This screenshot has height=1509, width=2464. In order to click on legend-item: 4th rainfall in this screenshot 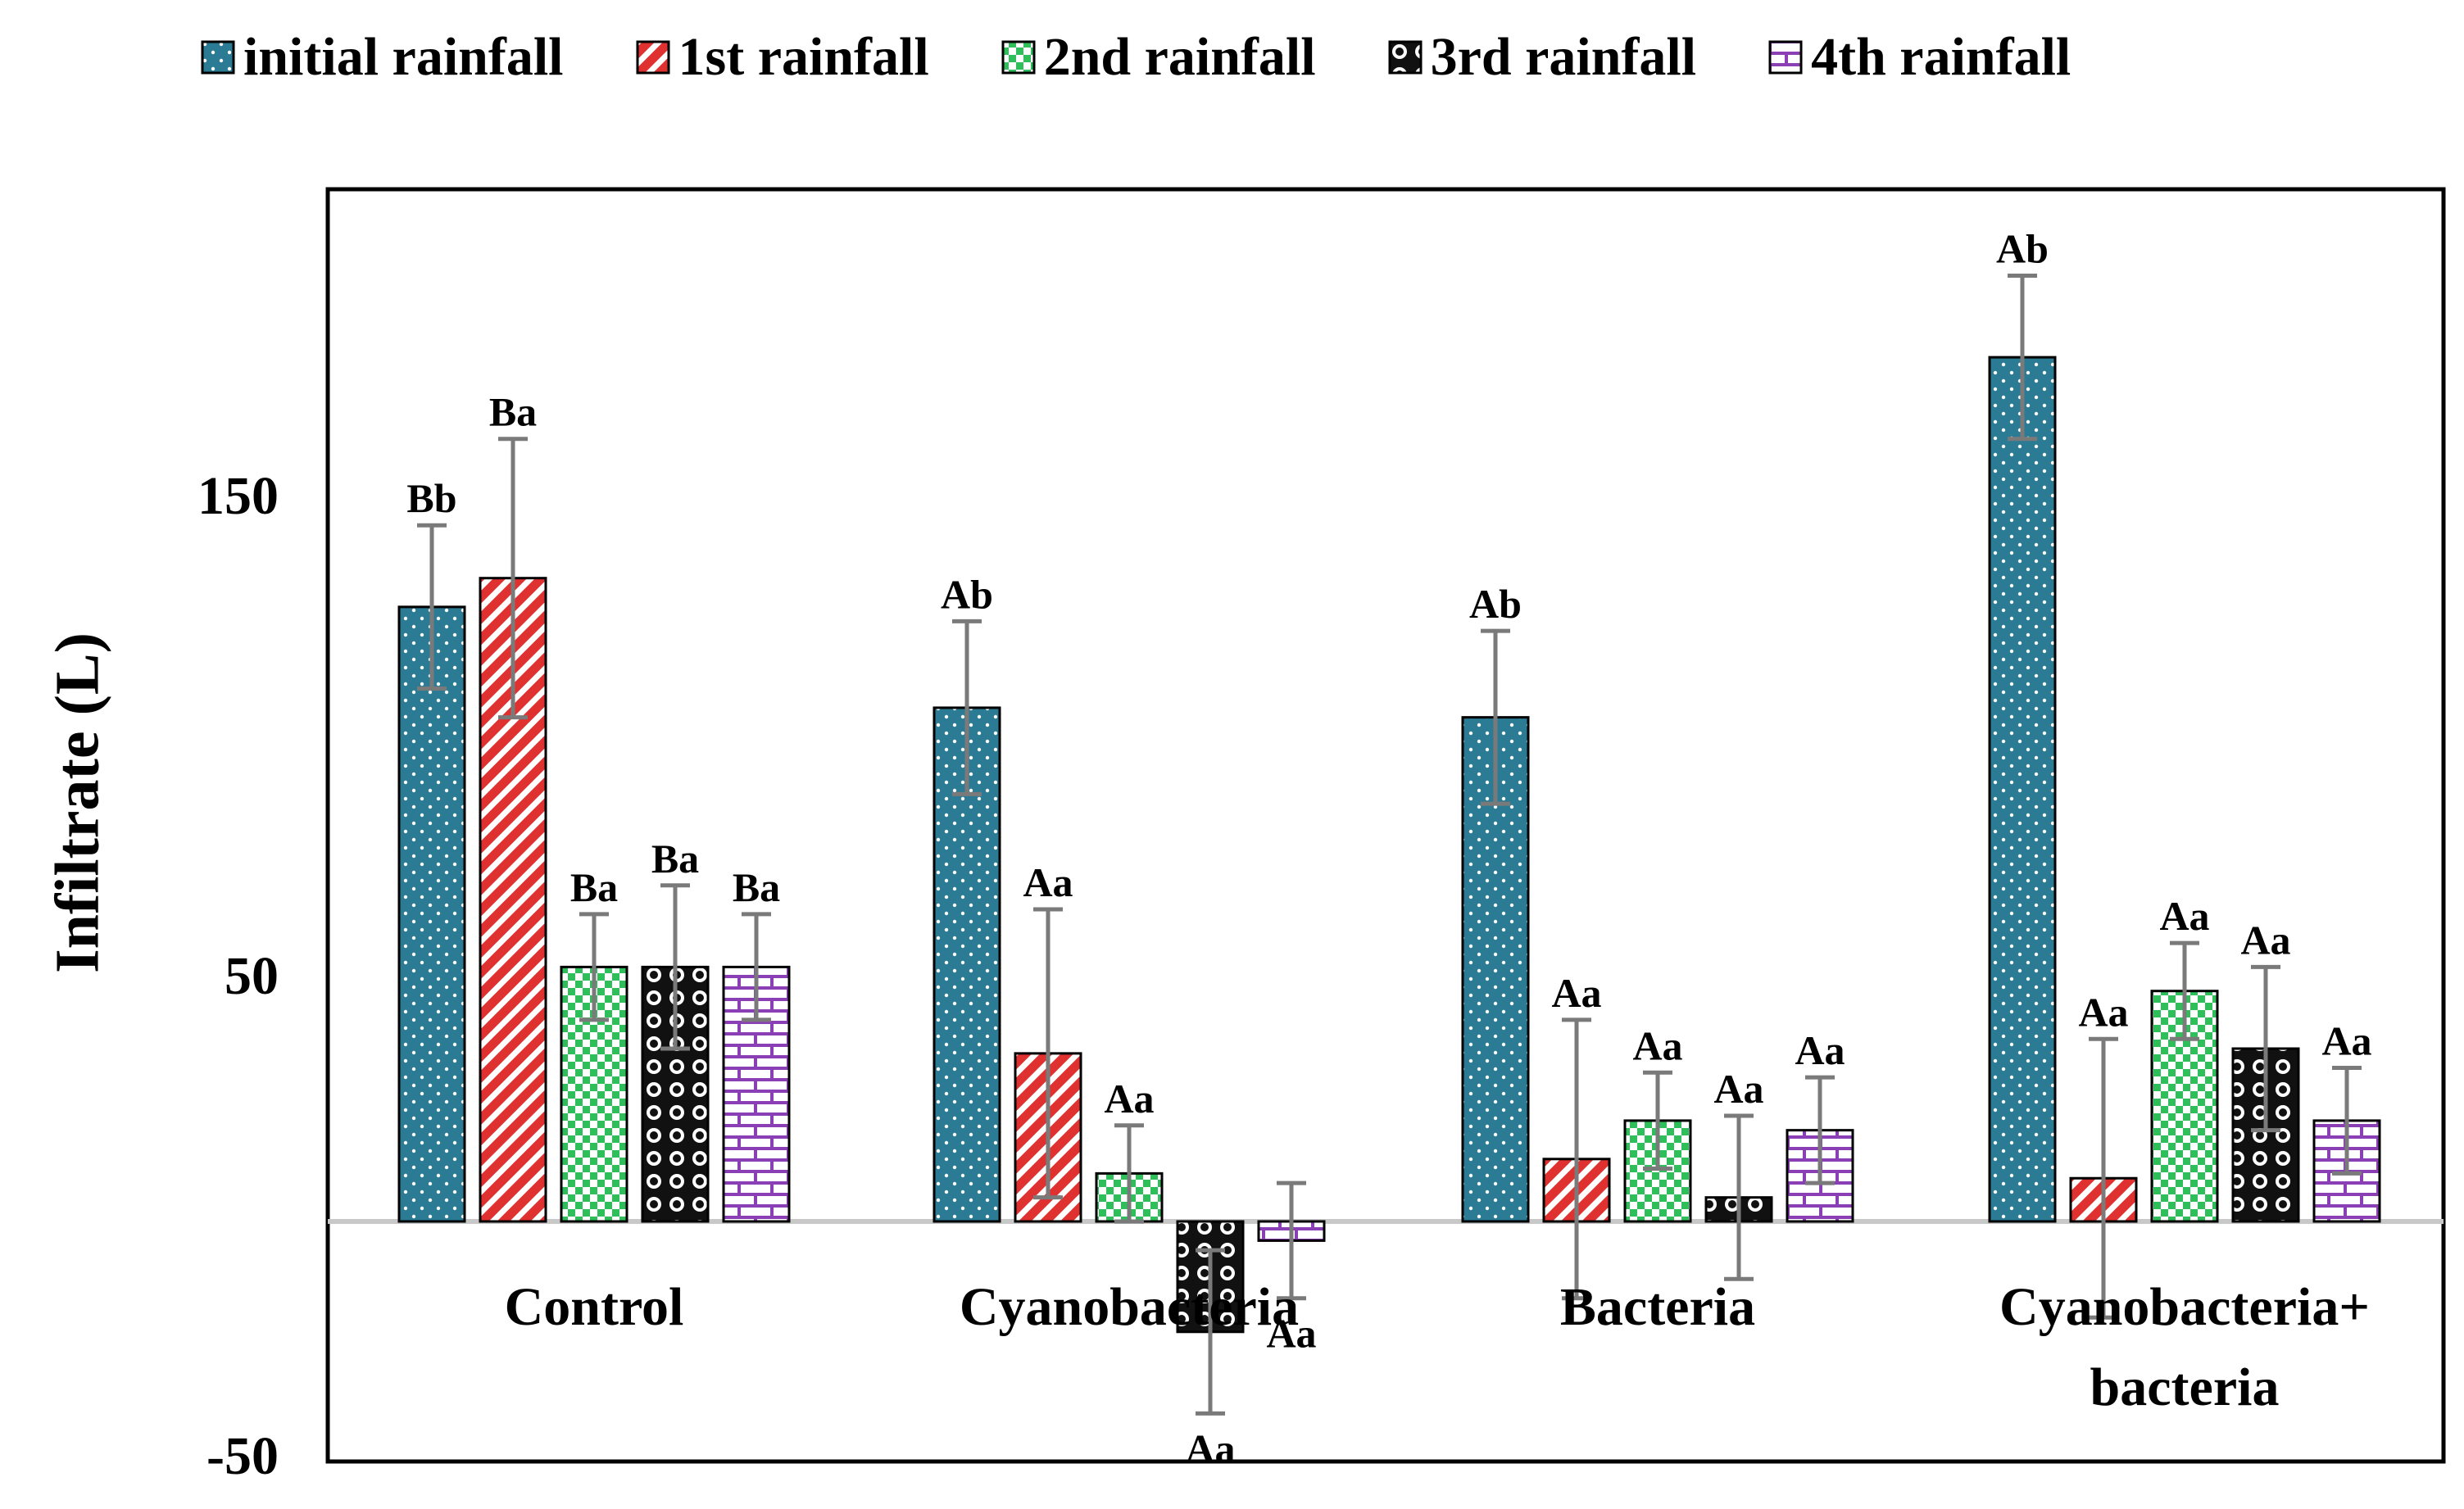, I will do `click(1919, 57)`.